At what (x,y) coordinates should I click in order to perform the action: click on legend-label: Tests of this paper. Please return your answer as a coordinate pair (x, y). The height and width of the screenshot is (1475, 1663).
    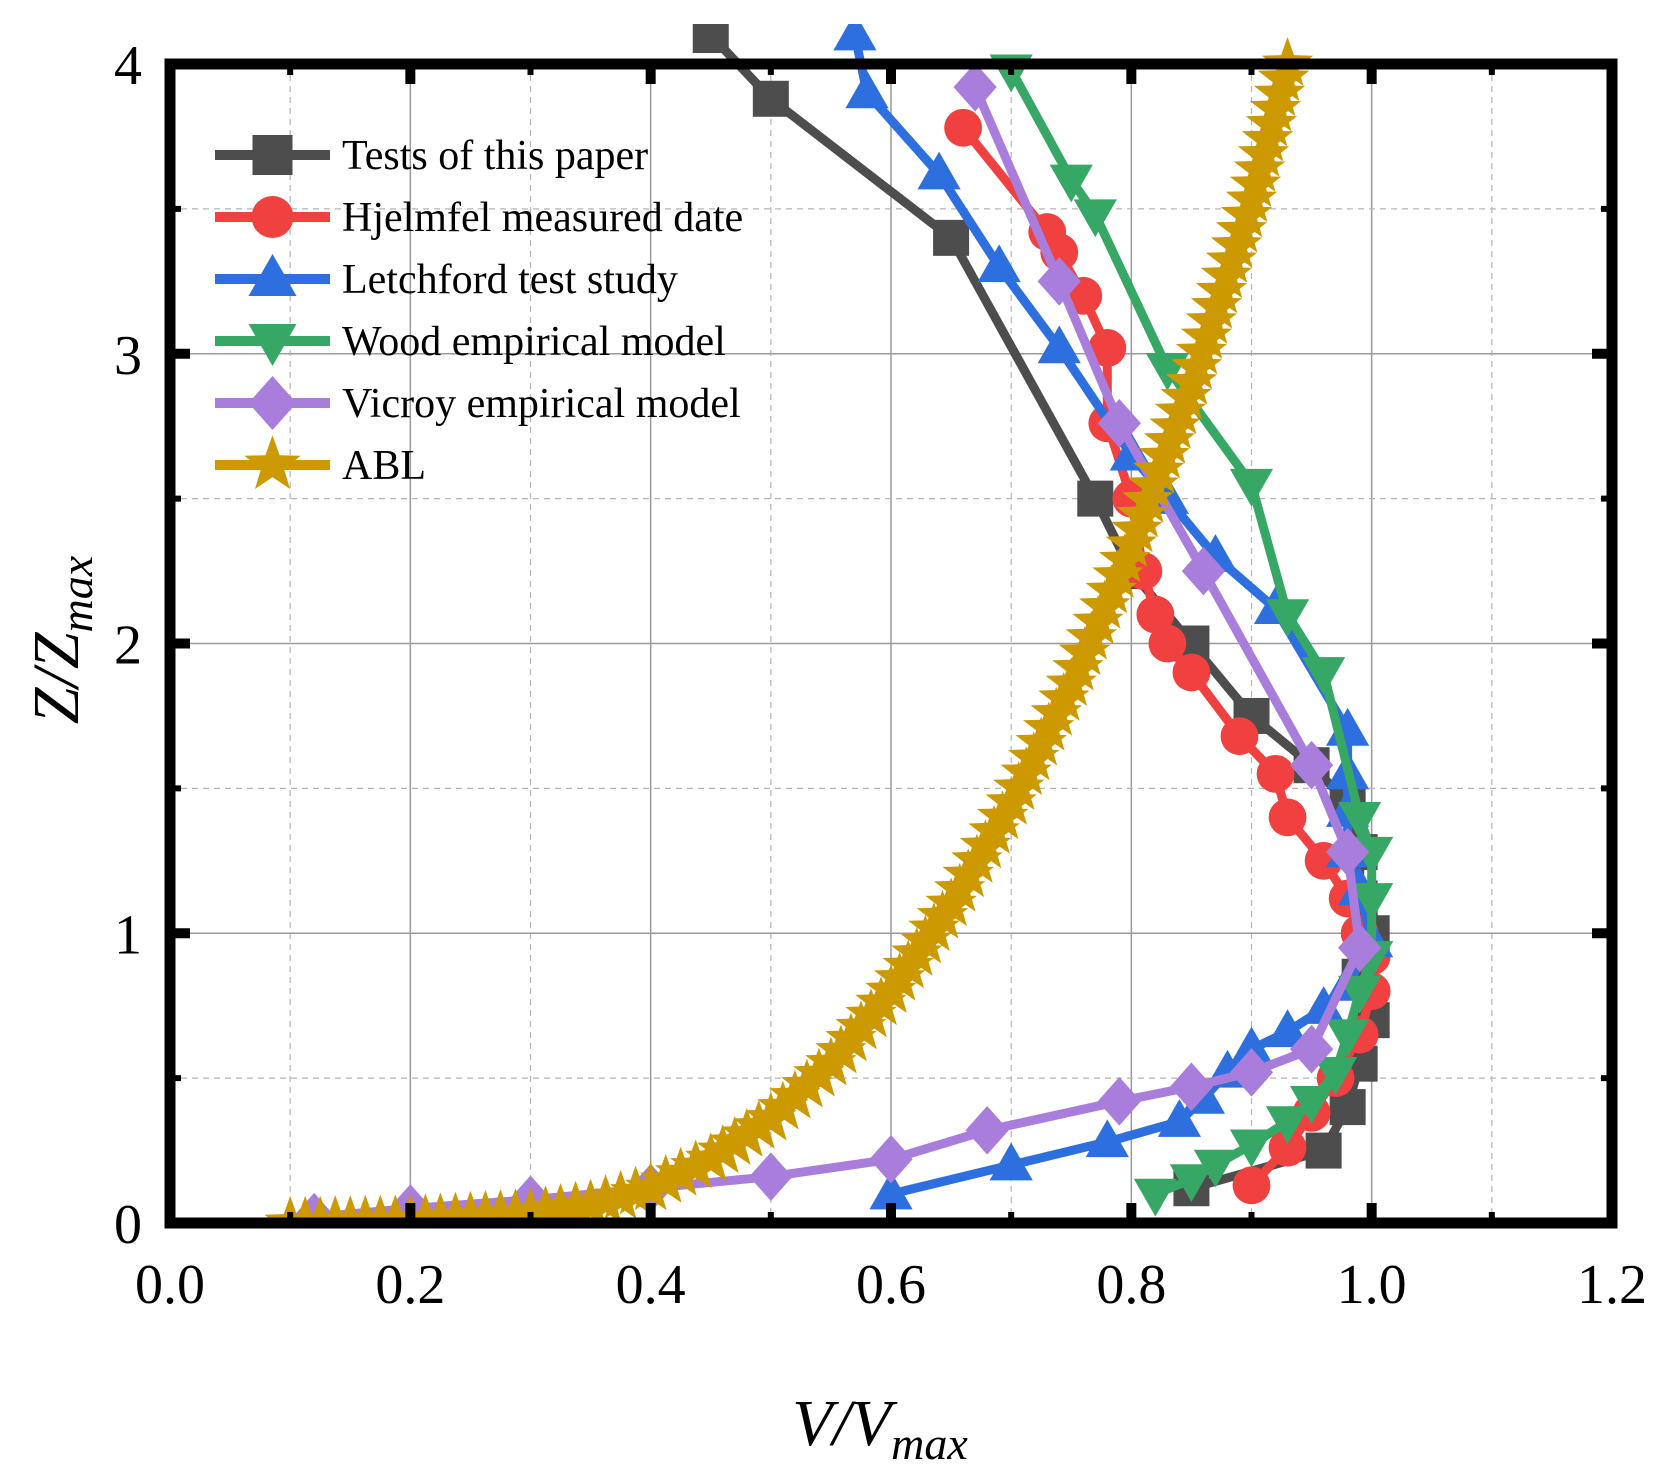
    Looking at the image, I should click on (495, 156).